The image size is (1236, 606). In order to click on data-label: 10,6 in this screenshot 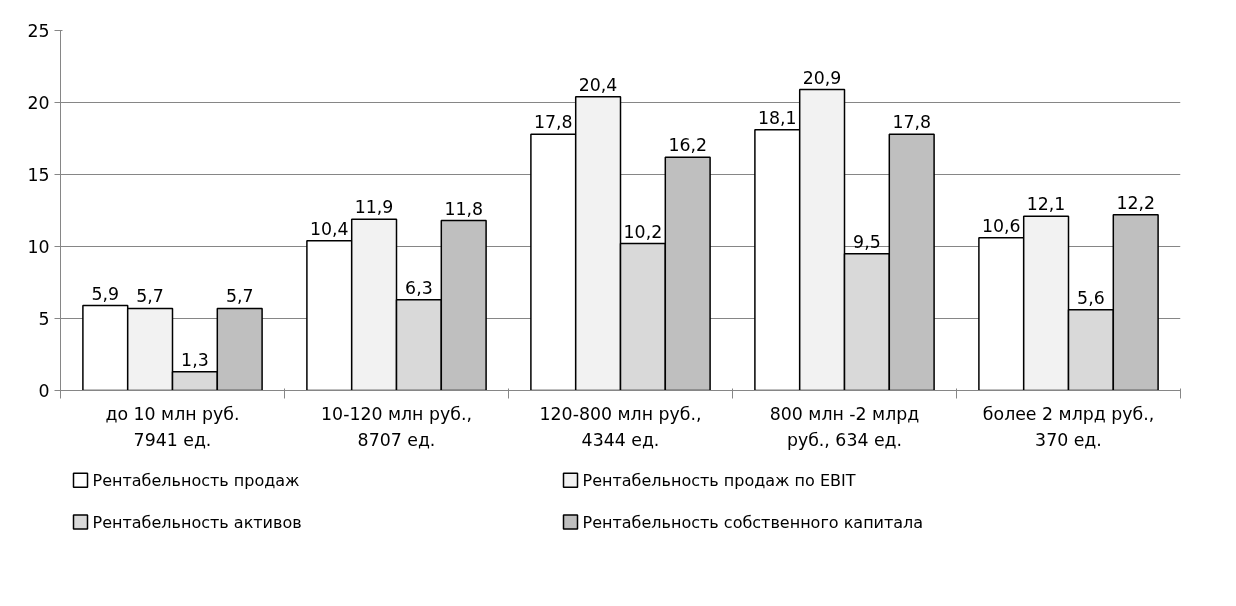, I will do `click(1001, 225)`.